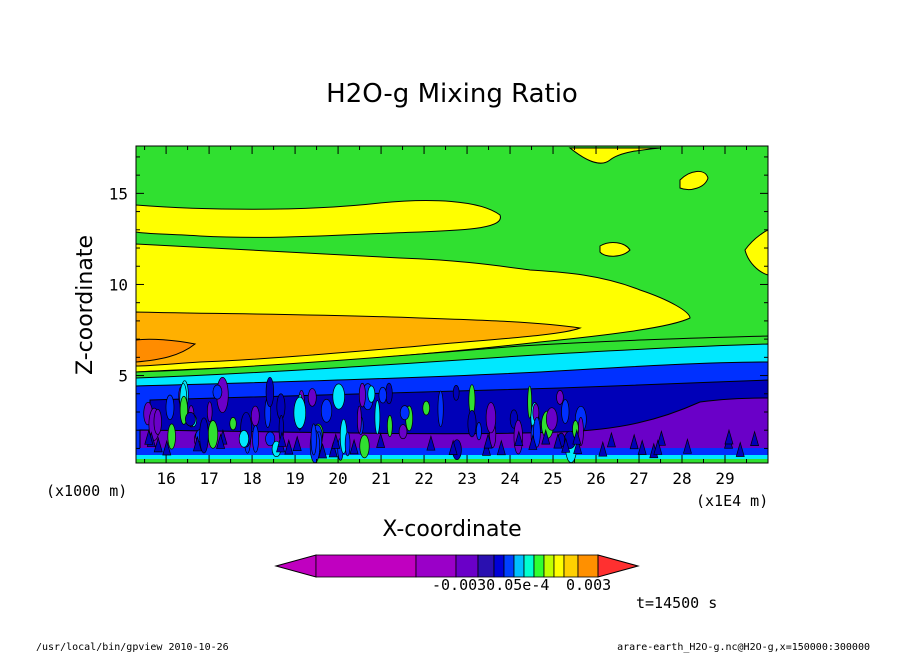 Image resolution: width=904 pixels, height=654 pixels. I want to click on colorbar-label-left: -0.0030.05e-4, so click(490, 585).